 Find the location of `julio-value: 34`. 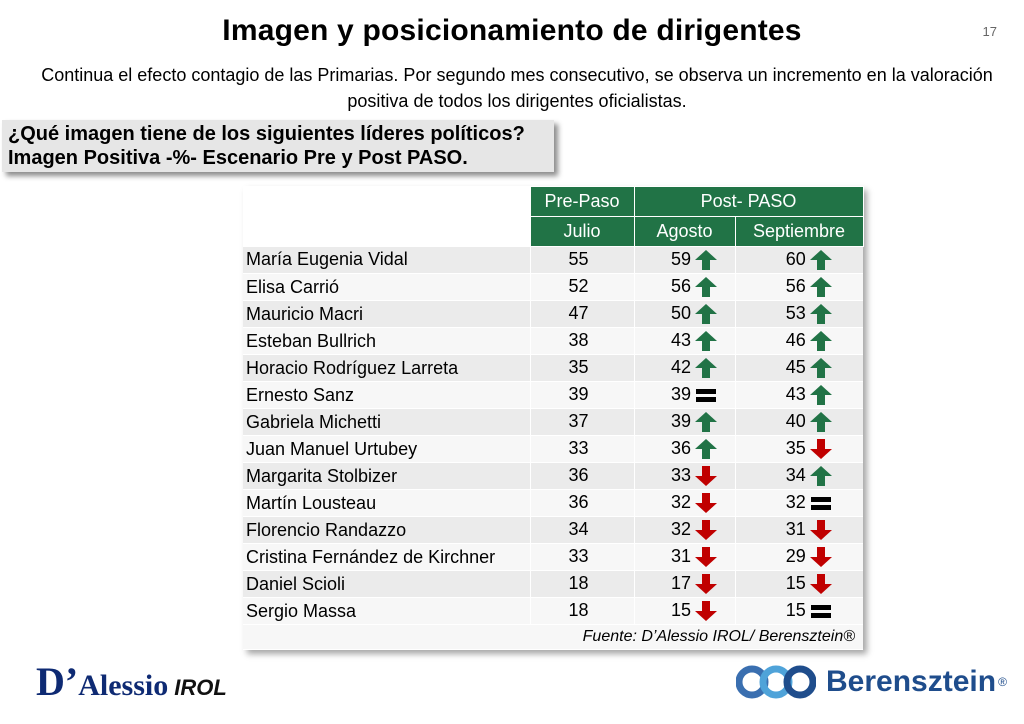

julio-value: 34 is located at coordinates (578, 528).